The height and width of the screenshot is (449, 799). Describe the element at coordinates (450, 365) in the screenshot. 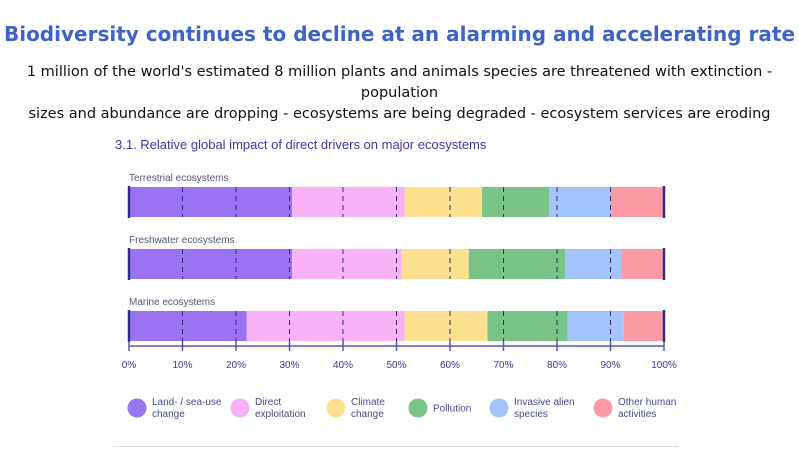

I see `x-tick-label: 60%` at that location.